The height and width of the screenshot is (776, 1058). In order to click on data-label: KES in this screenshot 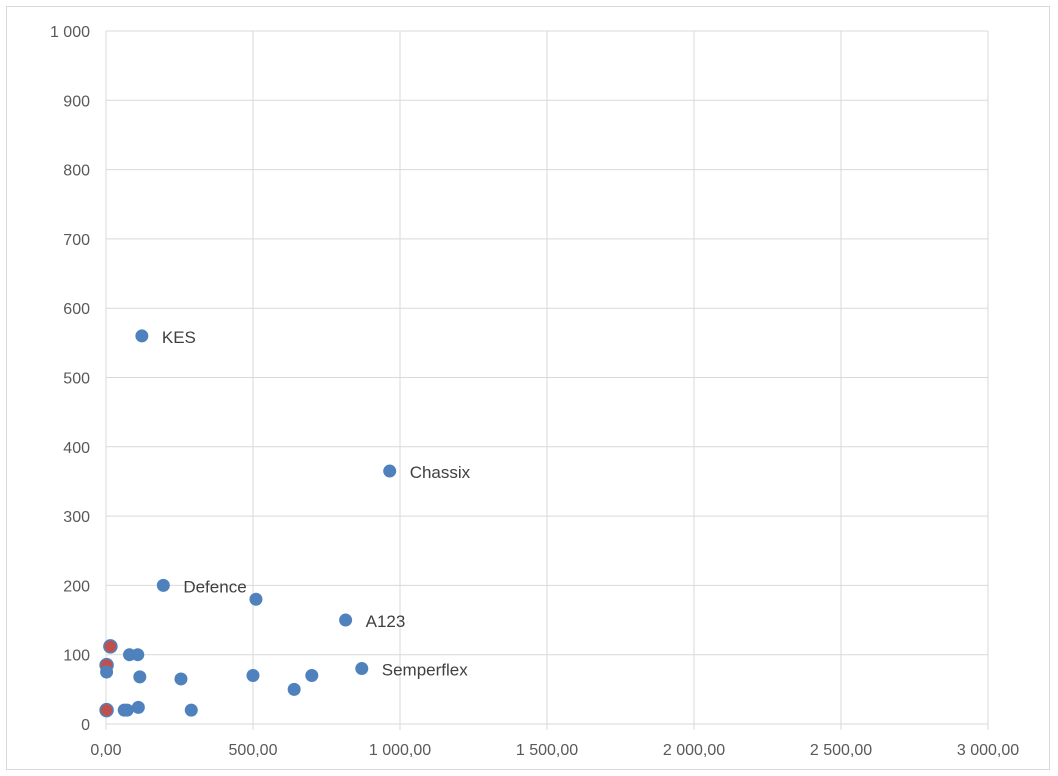, I will do `click(179, 337)`.